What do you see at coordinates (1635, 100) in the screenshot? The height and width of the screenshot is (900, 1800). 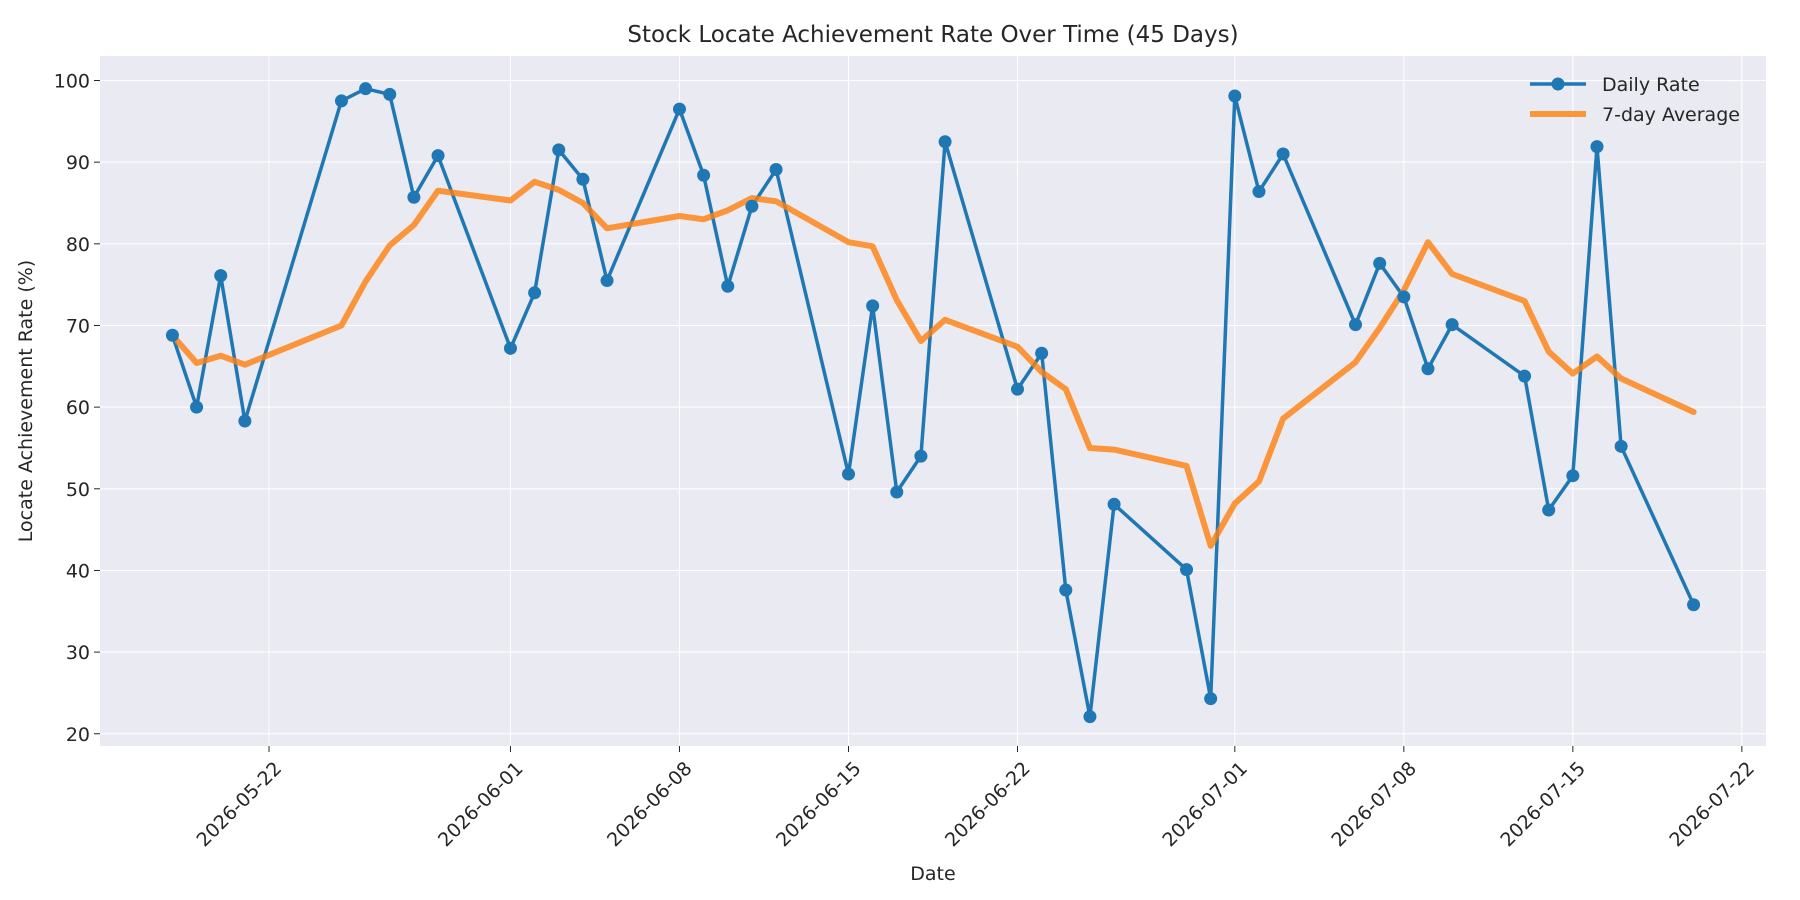 I see `legend: Daily Rate 7-day Average` at bounding box center [1635, 100].